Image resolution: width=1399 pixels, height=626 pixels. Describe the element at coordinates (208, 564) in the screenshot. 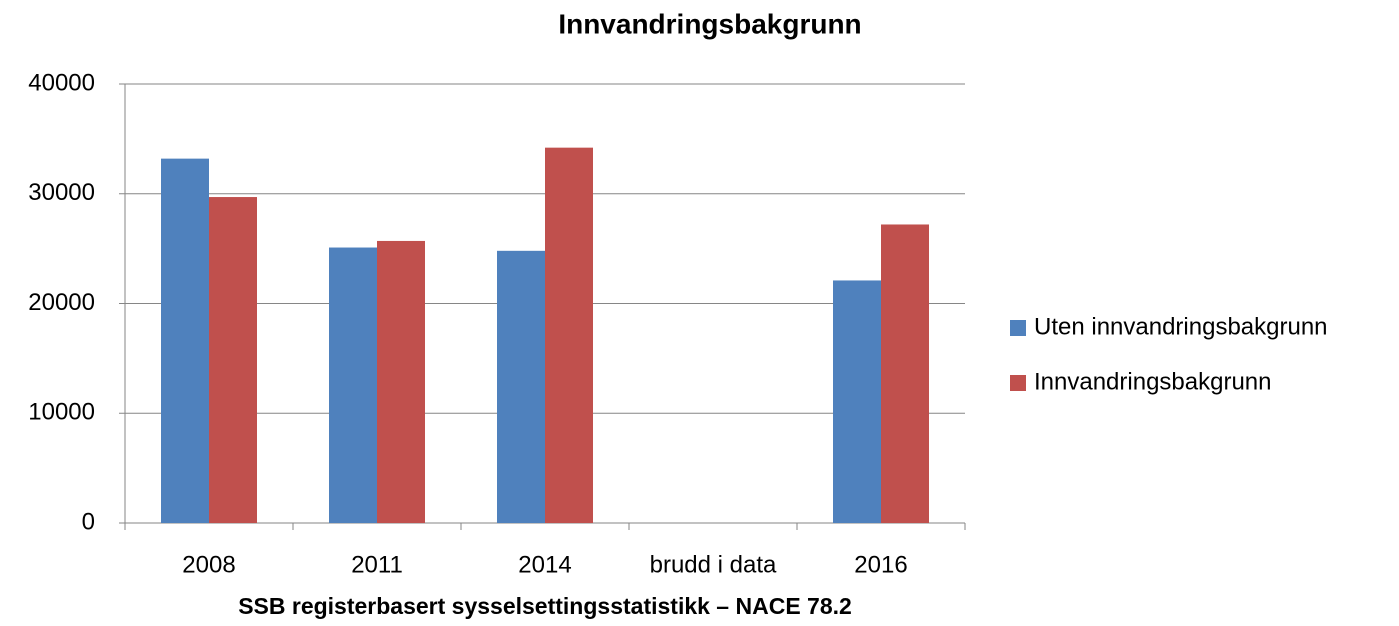

I see `x-tick-label: 2008` at that location.